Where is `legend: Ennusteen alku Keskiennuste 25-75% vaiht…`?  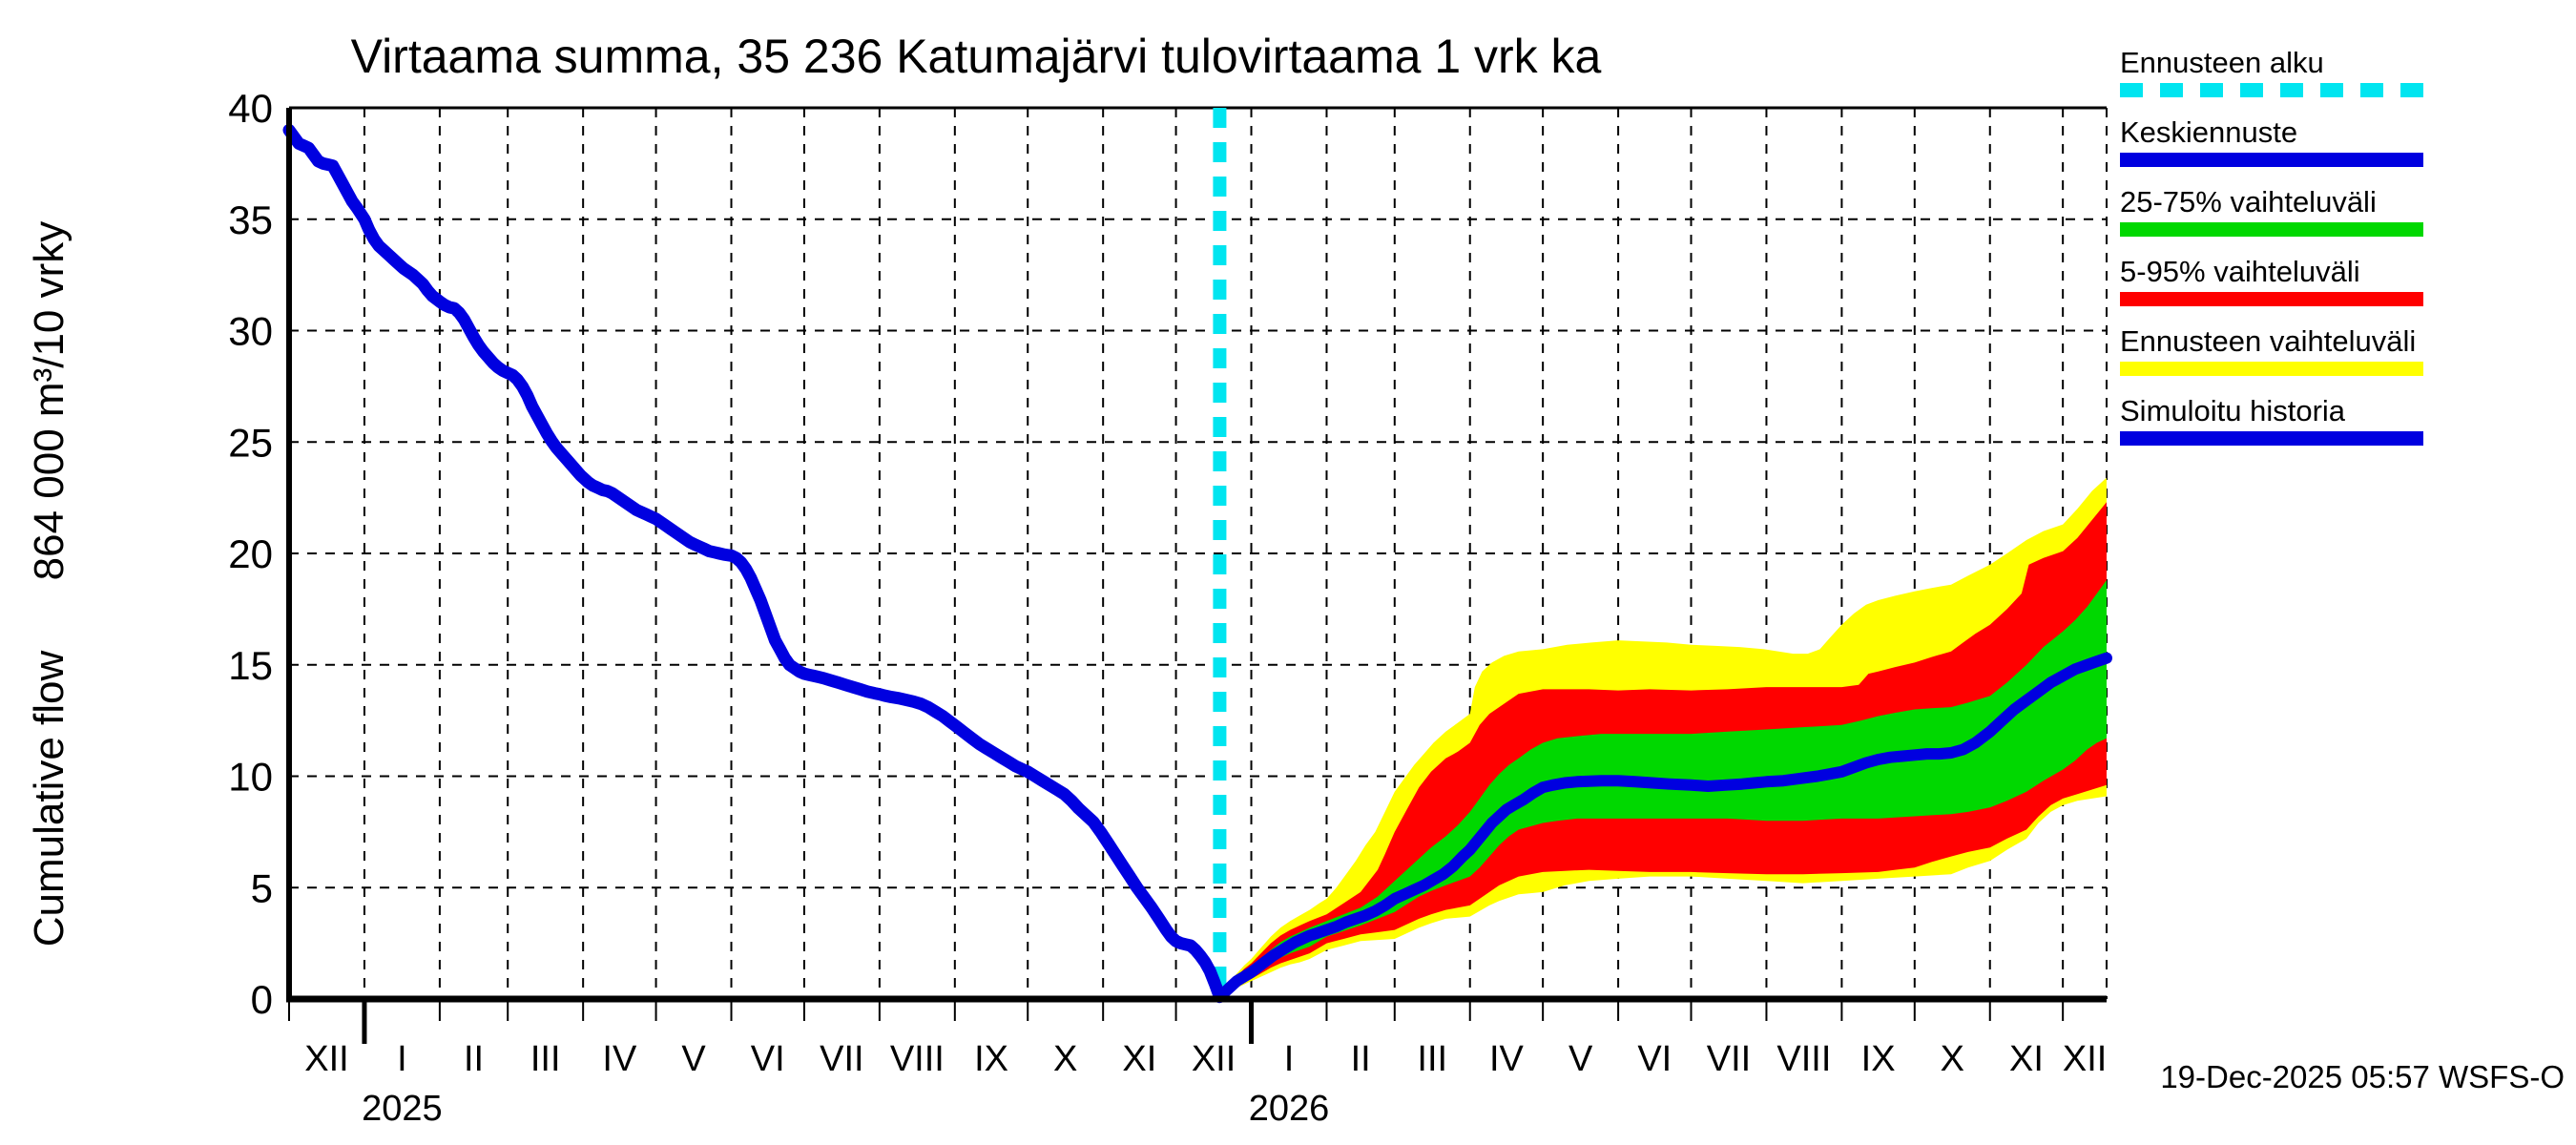 legend: Ennusteen alku Keskiennuste 25-75% vaiht… is located at coordinates (2344, 257).